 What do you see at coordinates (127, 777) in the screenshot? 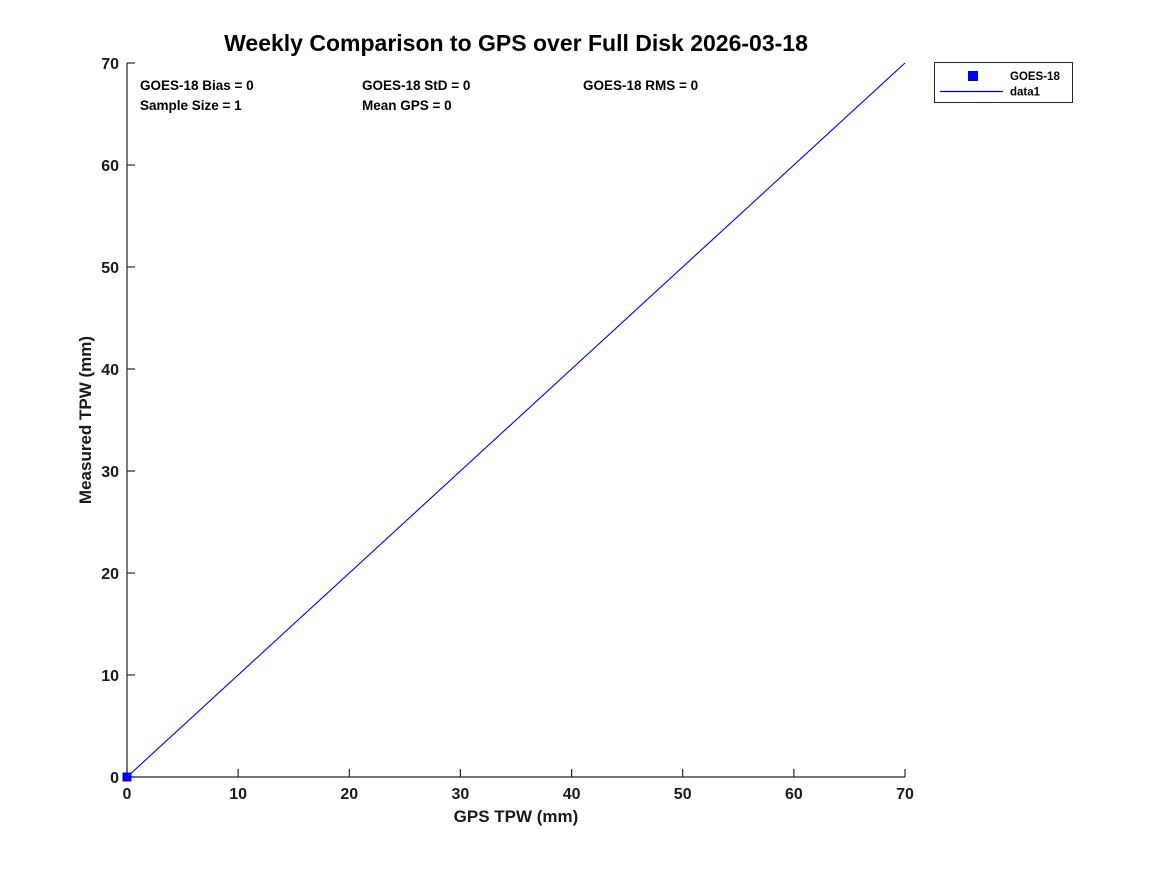
I see `goes18-scatter-point` at bounding box center [127, 777].